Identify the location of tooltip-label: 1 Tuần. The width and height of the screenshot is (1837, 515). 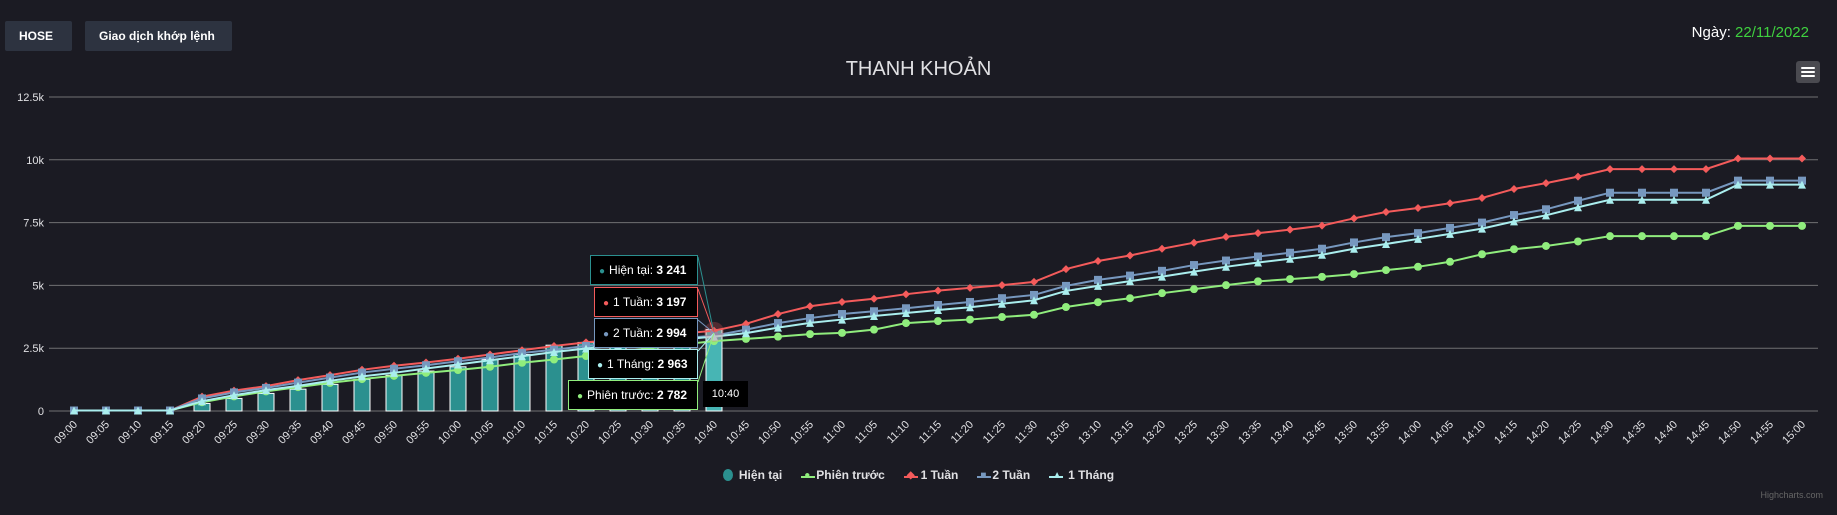
(631, 302).